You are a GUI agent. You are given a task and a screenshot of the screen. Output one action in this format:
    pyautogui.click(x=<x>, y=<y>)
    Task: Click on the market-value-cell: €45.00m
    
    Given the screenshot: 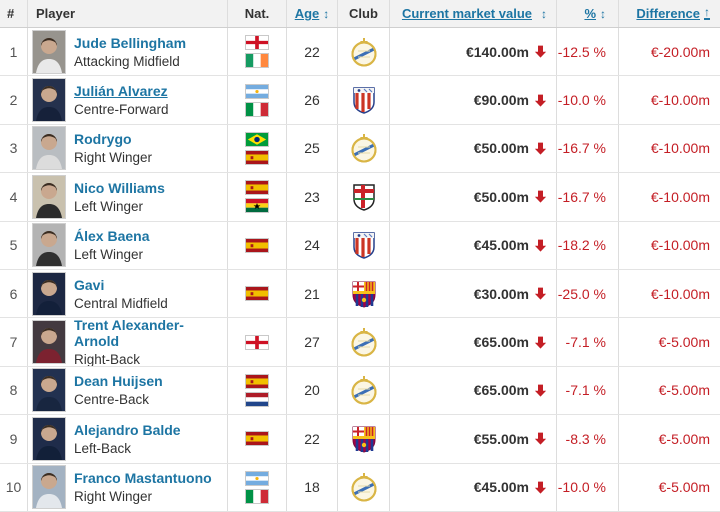 What is the action you would take?
    pyautogui.click(x=473, y=245)
    